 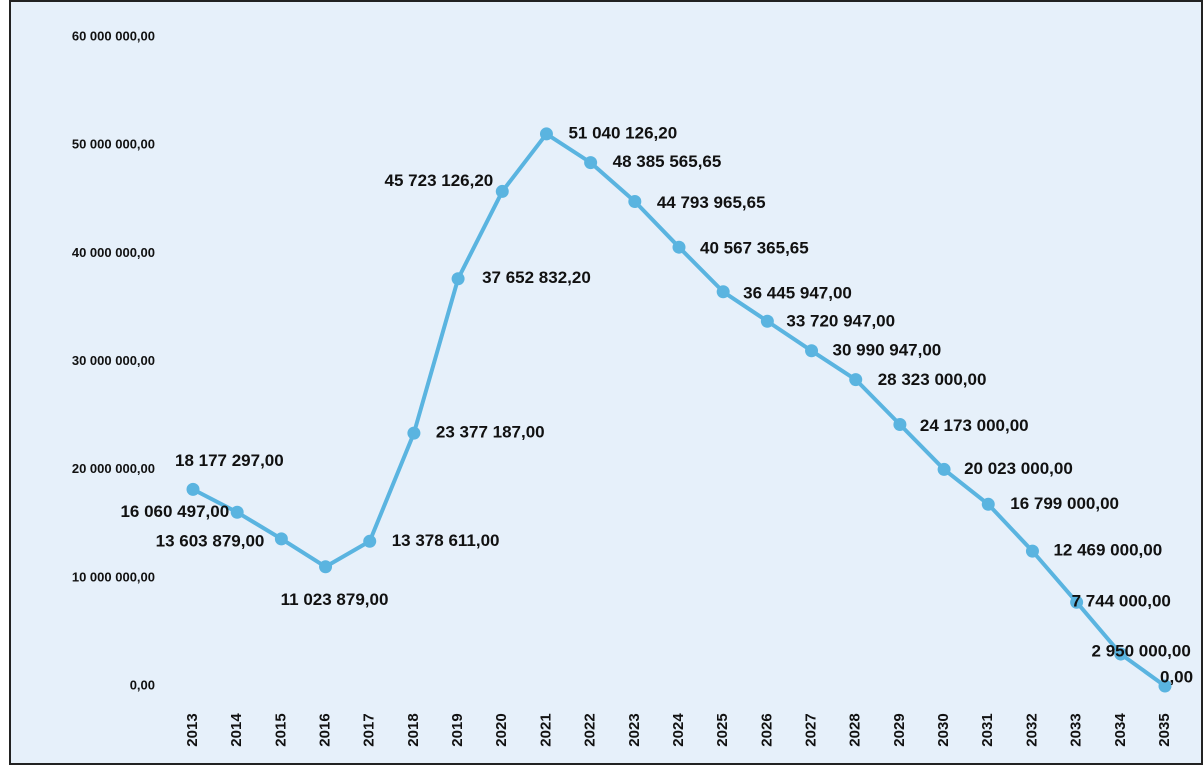 What do you see at coordinates (1064, 503) in the screenshot?
I see `value-label: 16 799 000,00` at bounding box center [1064, 503].